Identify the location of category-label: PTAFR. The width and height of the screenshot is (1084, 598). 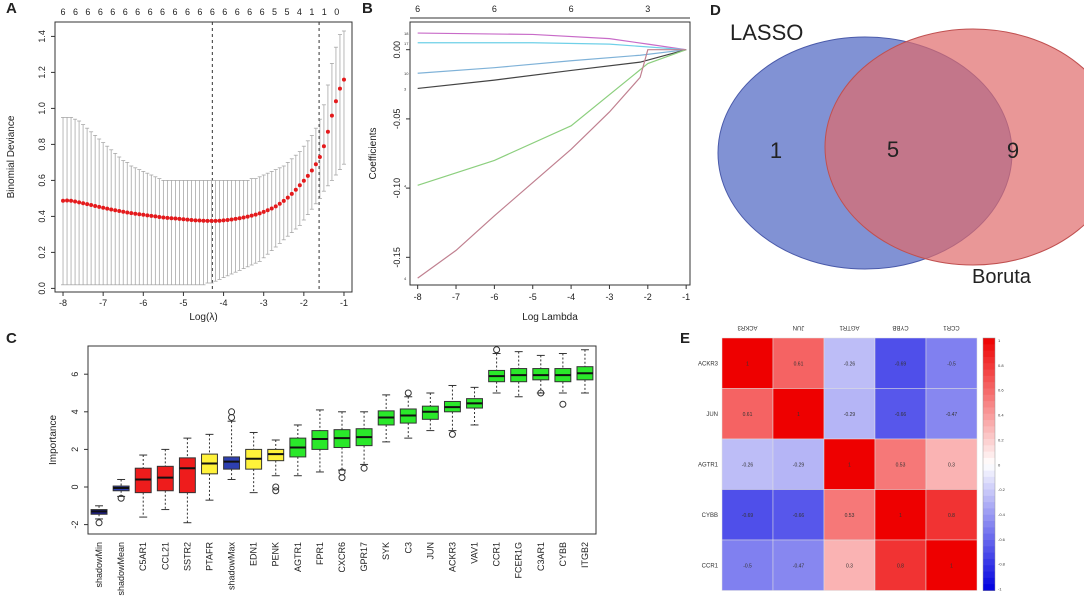
(209, 556).